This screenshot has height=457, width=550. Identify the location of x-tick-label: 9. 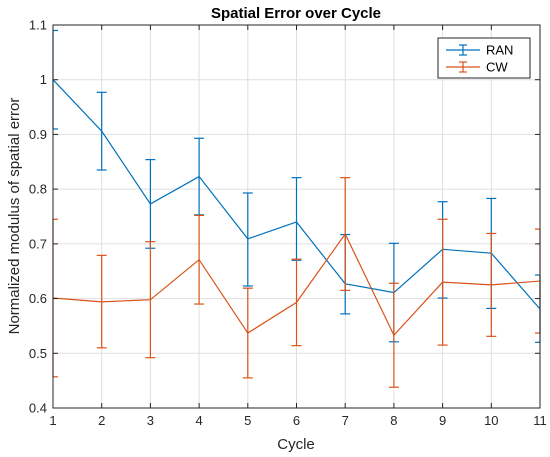
(442, 420).